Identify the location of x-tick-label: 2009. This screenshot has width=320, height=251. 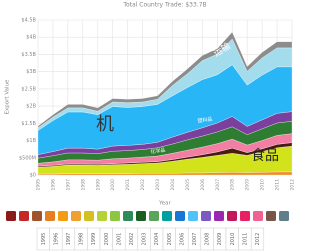
(248, 185).